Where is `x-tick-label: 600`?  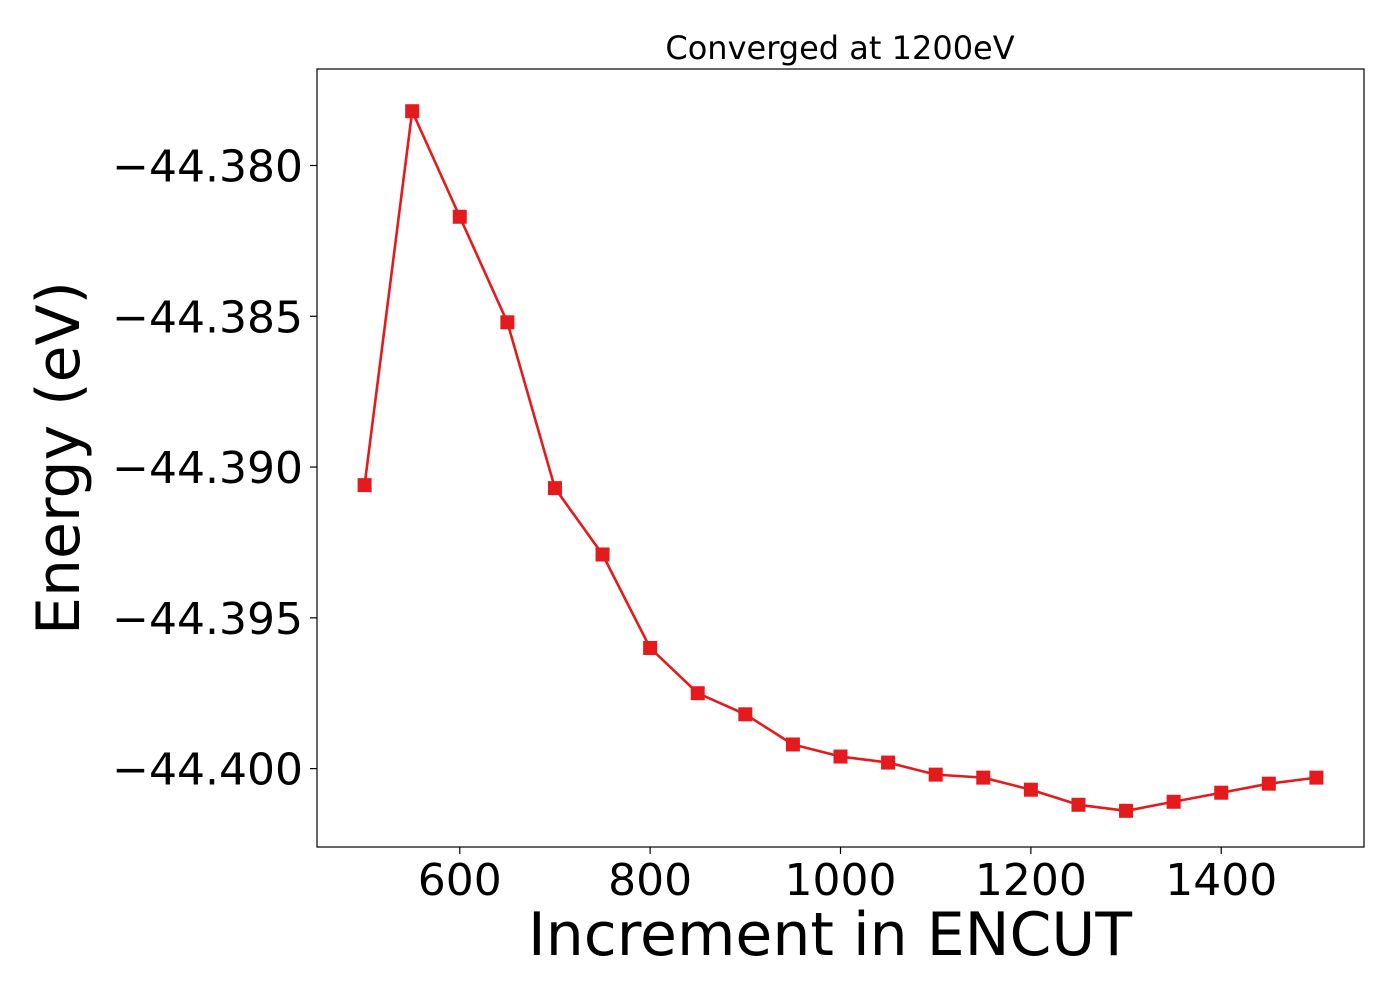
x-tick-label: 600 is located at coordinates (460, 880).